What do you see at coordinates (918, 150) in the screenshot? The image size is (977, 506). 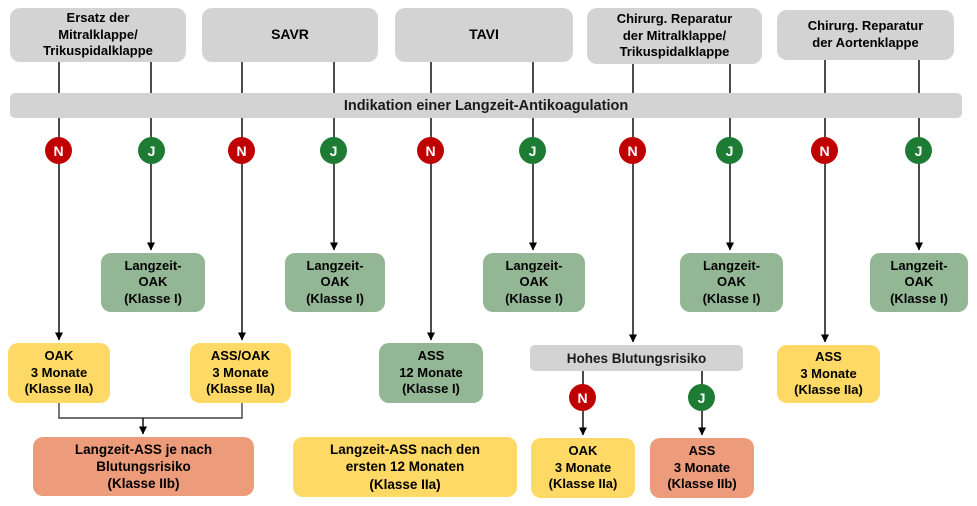 I see `decision-circle-yes-5: J` at bounding box center [918, 150].